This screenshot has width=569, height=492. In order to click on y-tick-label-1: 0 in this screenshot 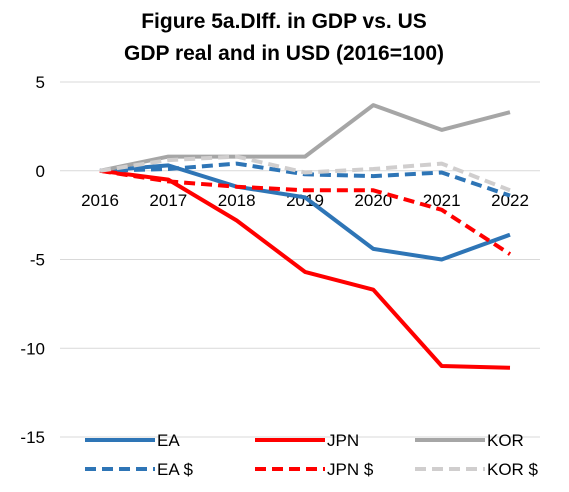, I will do `click(40, 171)`.